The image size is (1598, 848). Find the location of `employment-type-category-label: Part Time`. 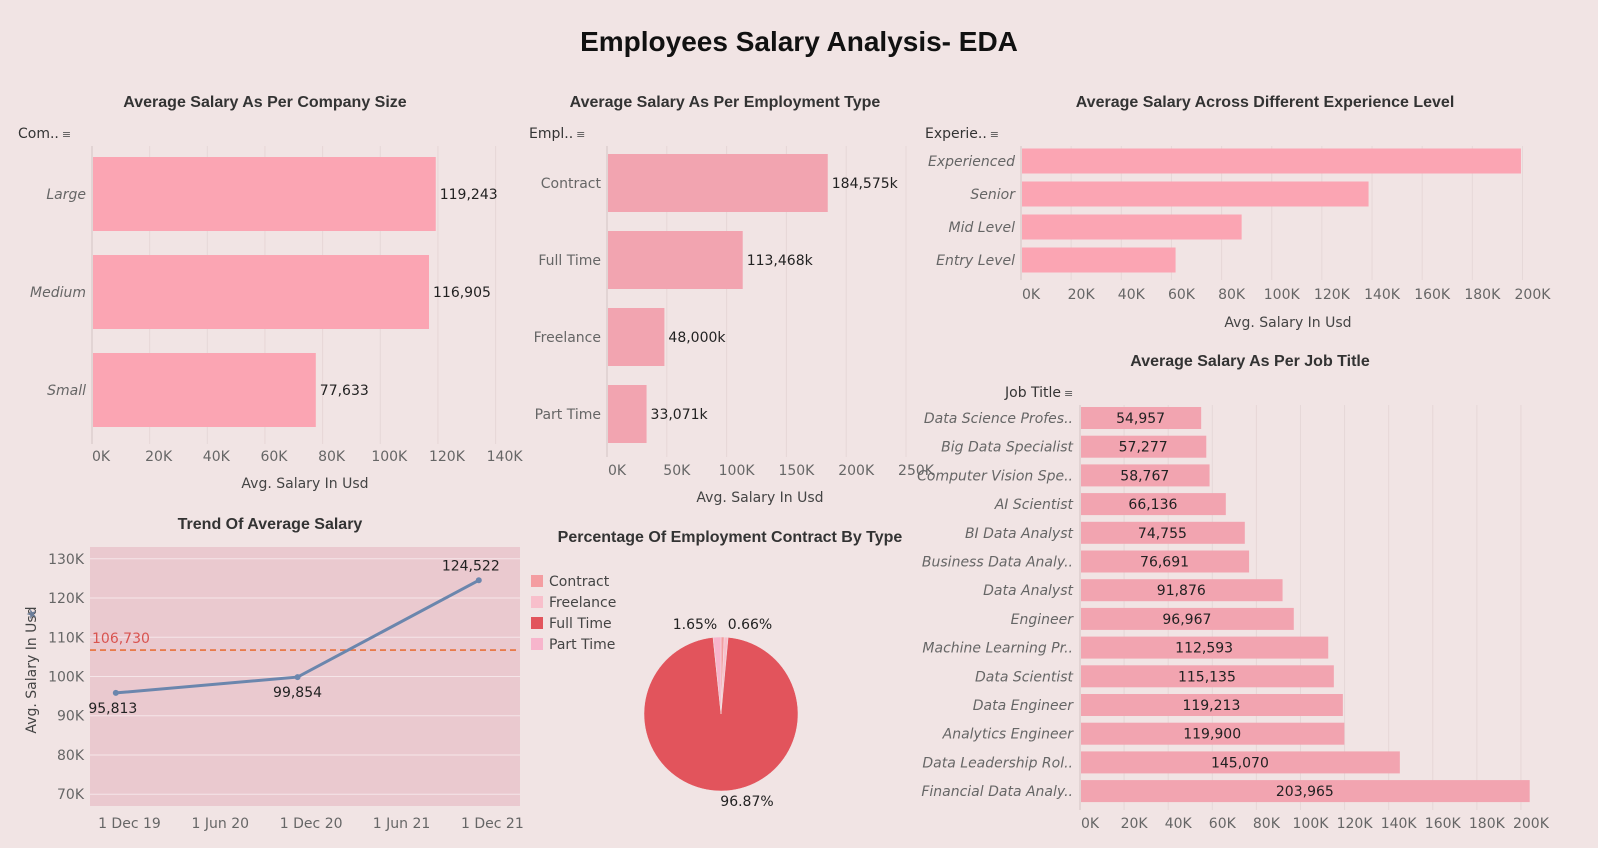

employment-type-category-label: Part Time is located at coordinates (568, 415).